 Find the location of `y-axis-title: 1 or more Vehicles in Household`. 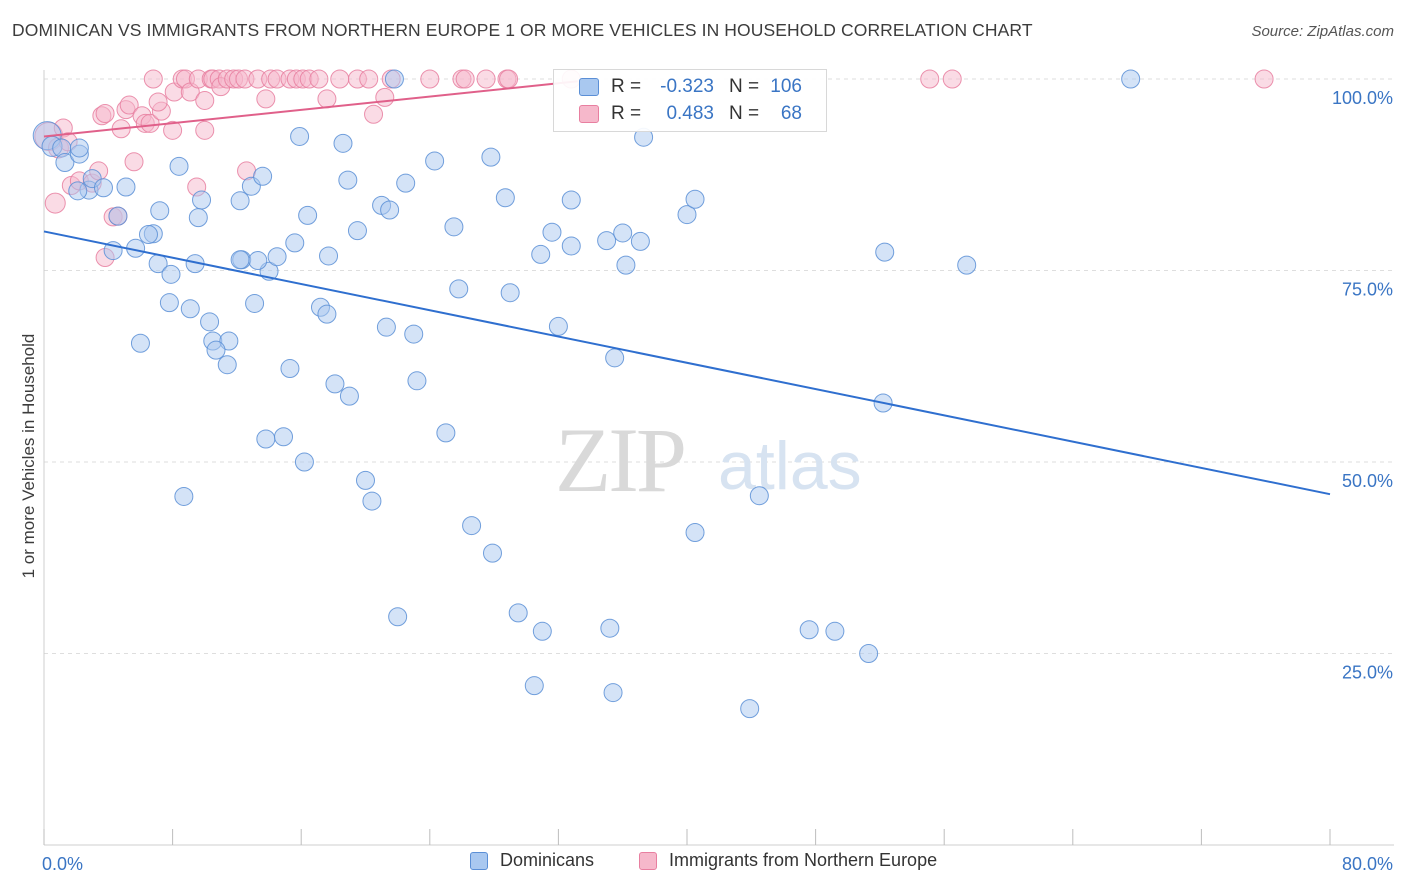

y-axis-title: 1 or more Vehicles in Household is located at coordinates (28, 456).